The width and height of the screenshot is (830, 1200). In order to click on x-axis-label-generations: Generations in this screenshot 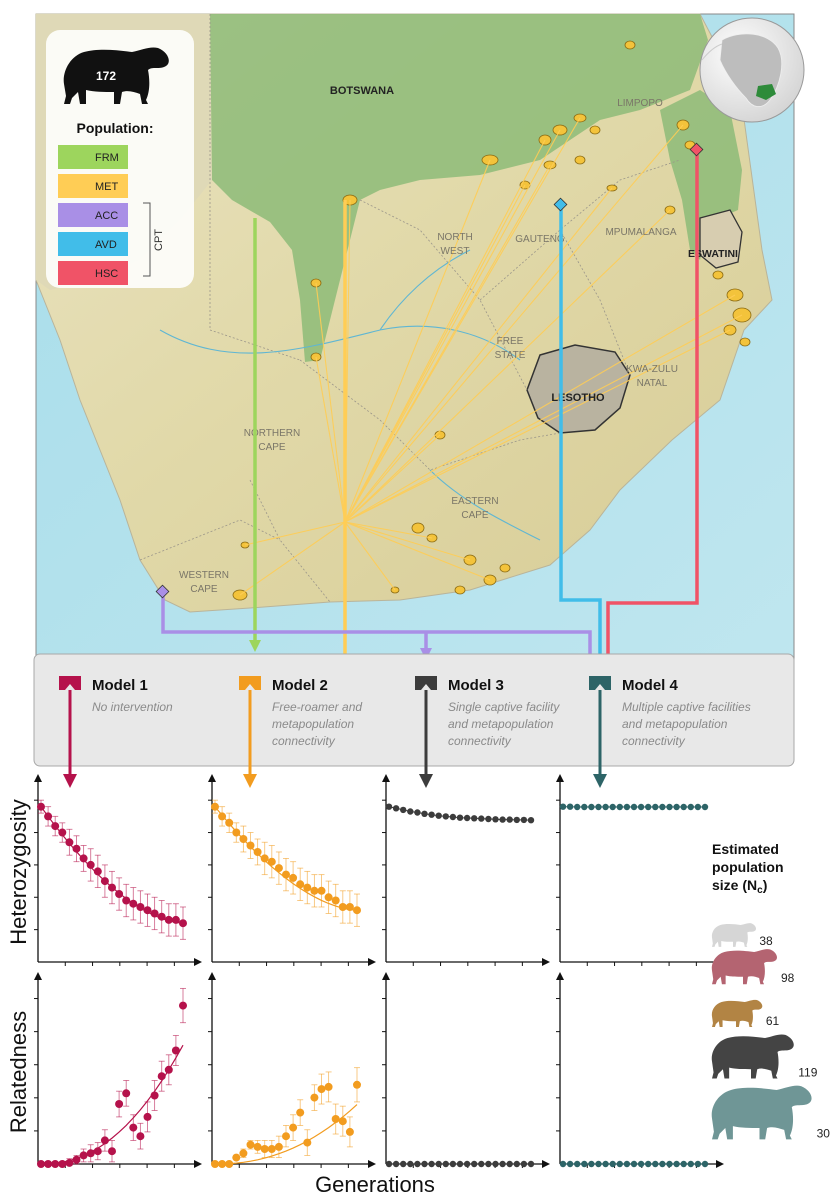, I will do `click(375, 1184)`.